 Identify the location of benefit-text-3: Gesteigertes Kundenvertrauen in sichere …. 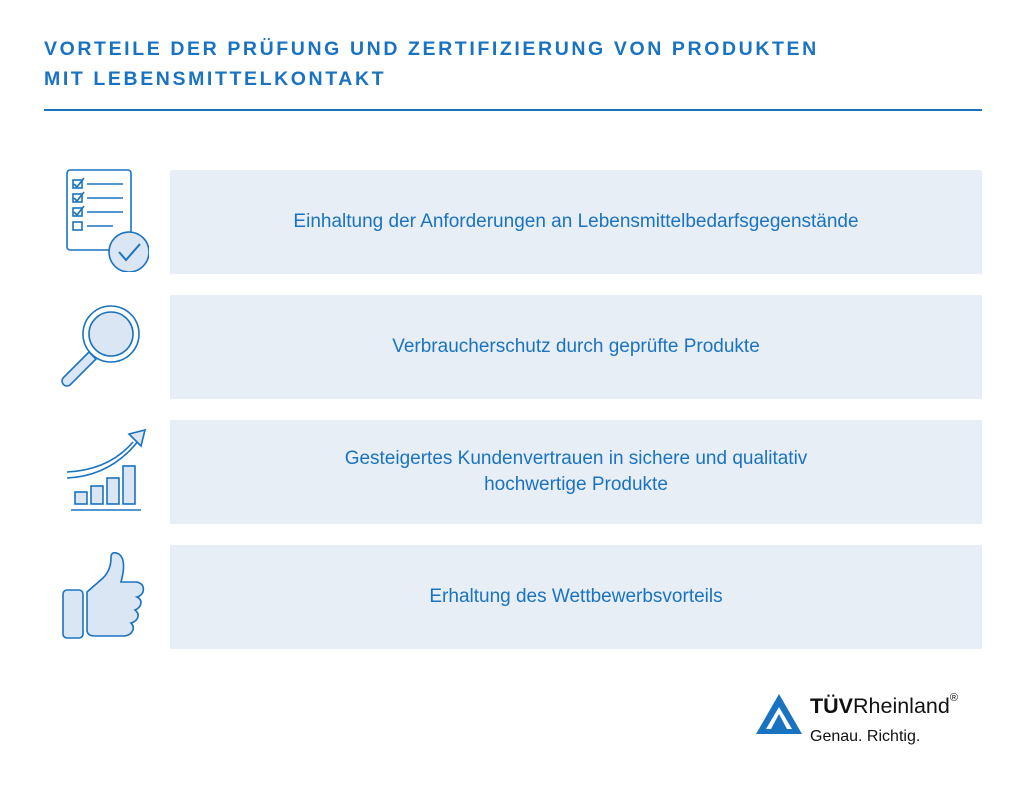
(576, 472).